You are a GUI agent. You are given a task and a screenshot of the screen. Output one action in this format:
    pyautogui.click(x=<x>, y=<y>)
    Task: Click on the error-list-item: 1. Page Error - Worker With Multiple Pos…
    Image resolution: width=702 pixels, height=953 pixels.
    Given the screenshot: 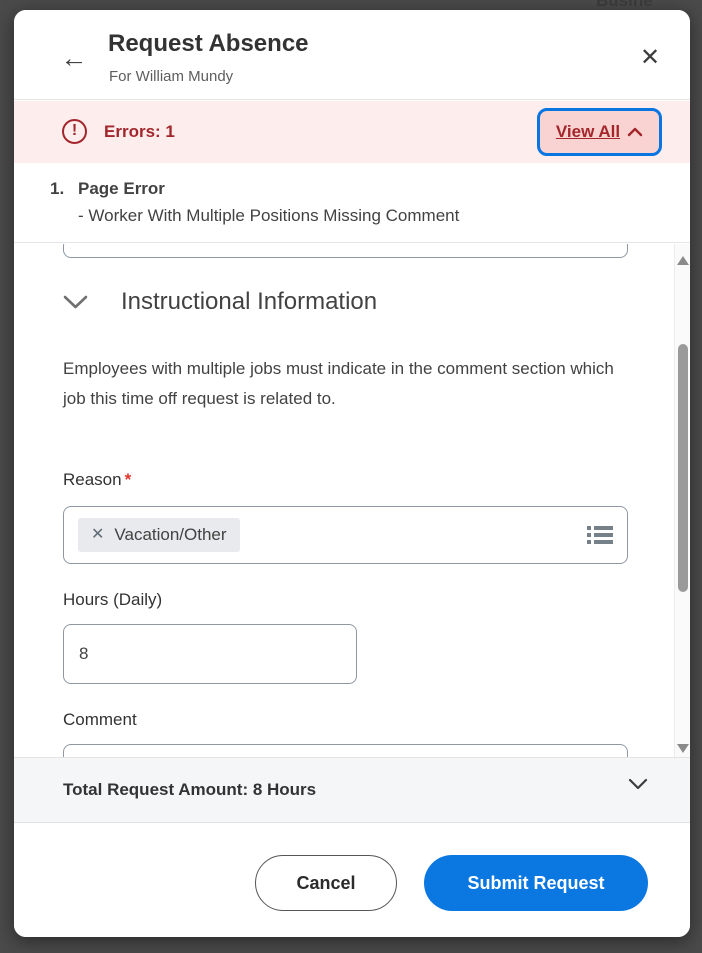 What is the action you would take?
    pyautogui.click(x=254, y=202)
    